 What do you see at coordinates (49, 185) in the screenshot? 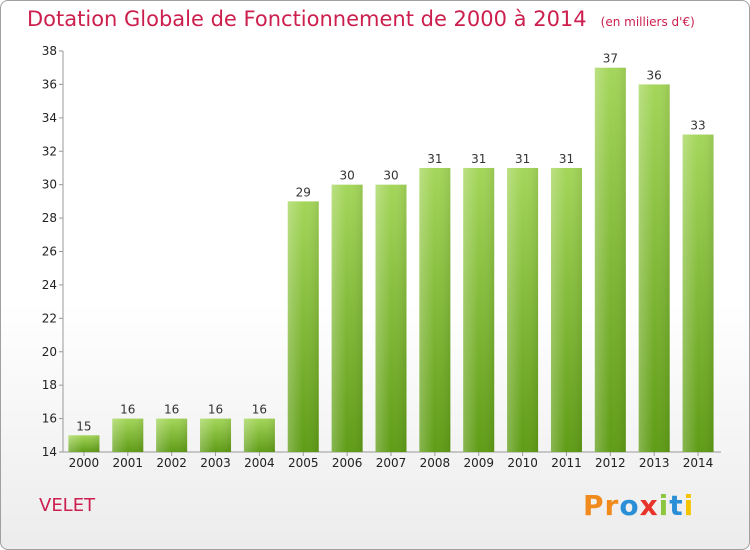
I see `y-tick-label: 30` at bounding box center [49, 185].